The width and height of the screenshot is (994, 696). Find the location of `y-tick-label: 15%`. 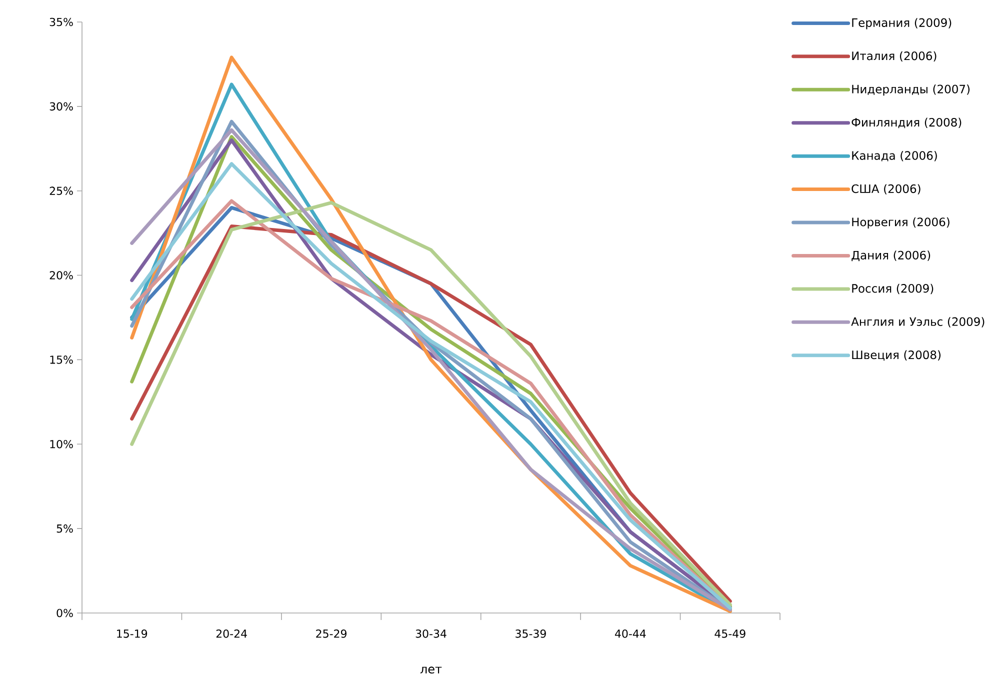

y-tick-label: 15% is located at coordinates (61, 360).